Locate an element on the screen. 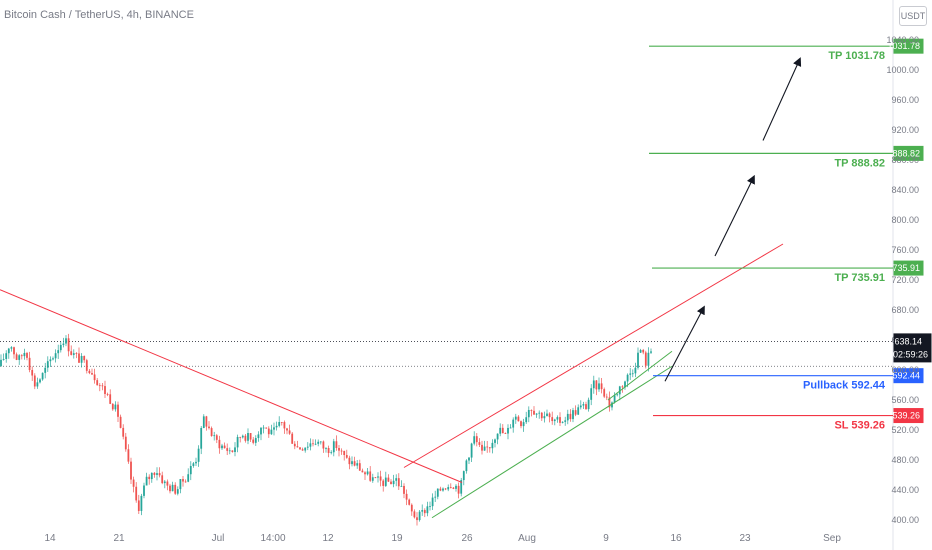 This screenshot has height=550, width=932. level-target: TP 888.82 888.82 is located at coordinates (786, 157).